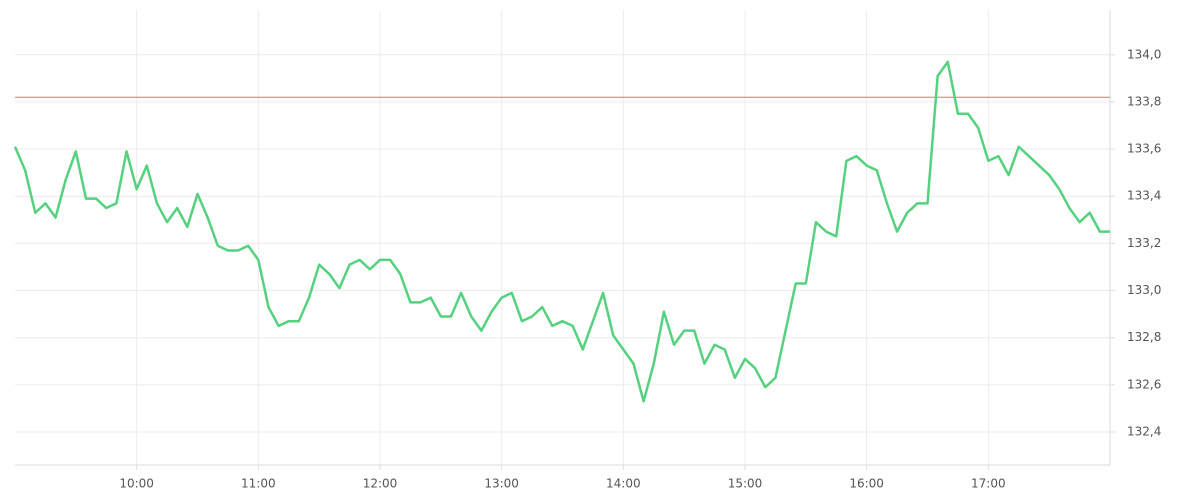 This screenshot has width=1200, height=500. What do you see at coordinates (866, 484) in the screenshot?
I see `x-tick-label: 16:00` at bounding box center [866, 484].